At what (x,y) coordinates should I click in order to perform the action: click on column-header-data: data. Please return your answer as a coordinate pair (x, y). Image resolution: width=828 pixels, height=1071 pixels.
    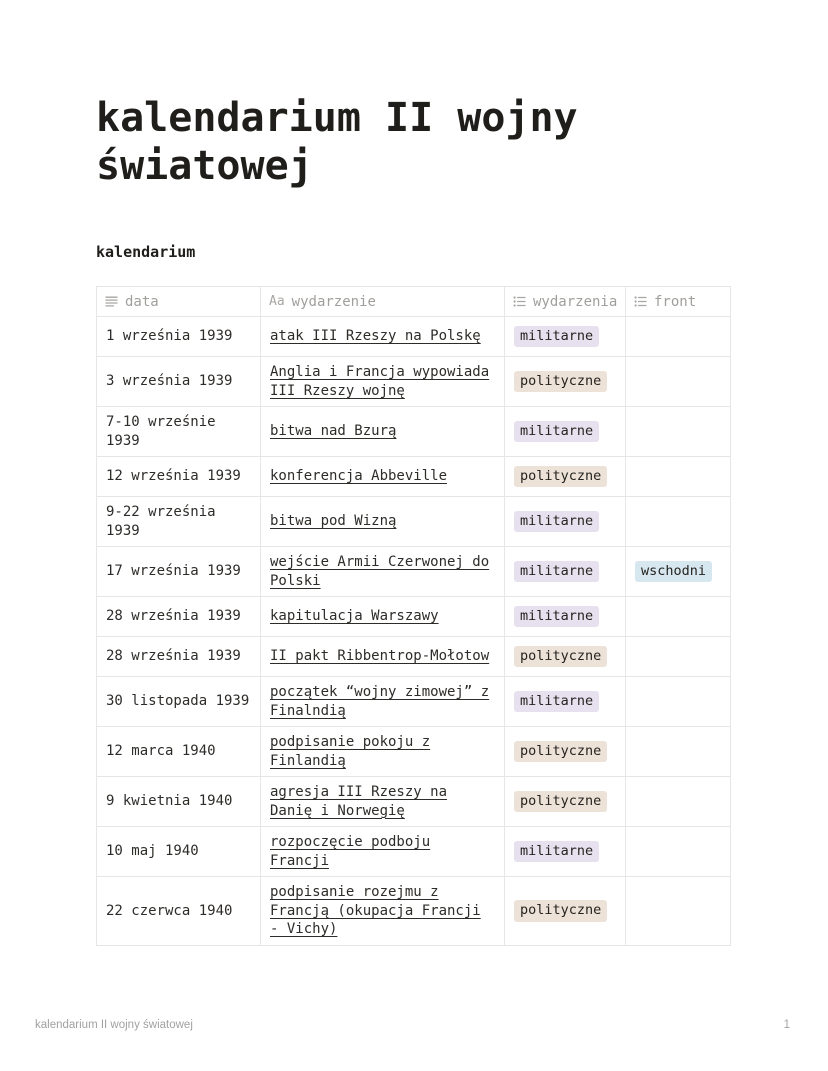
    Looking at the image, I should click on (178, 301).